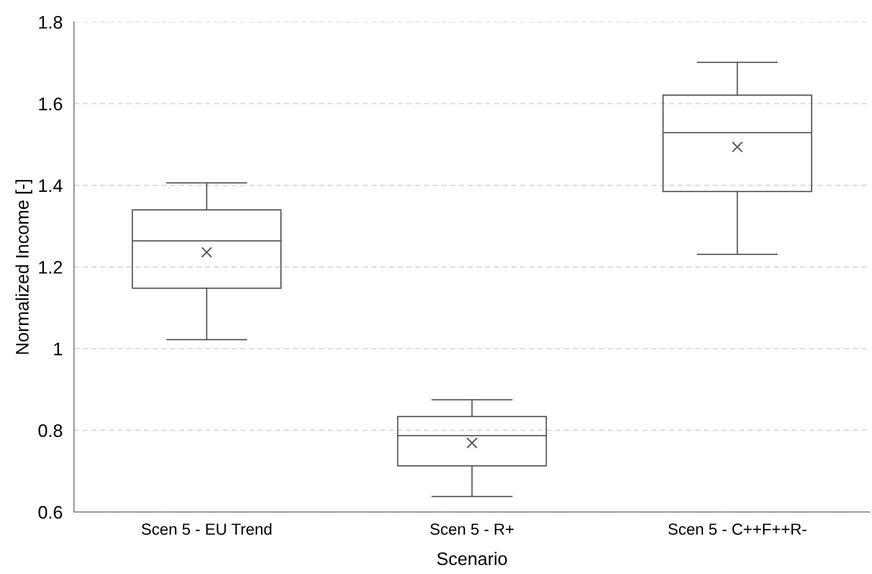  What do you see at coordinates (50, 185) in the screenshot?
I see `y-tick-label: 1.4` at bounding box center [50, 185].